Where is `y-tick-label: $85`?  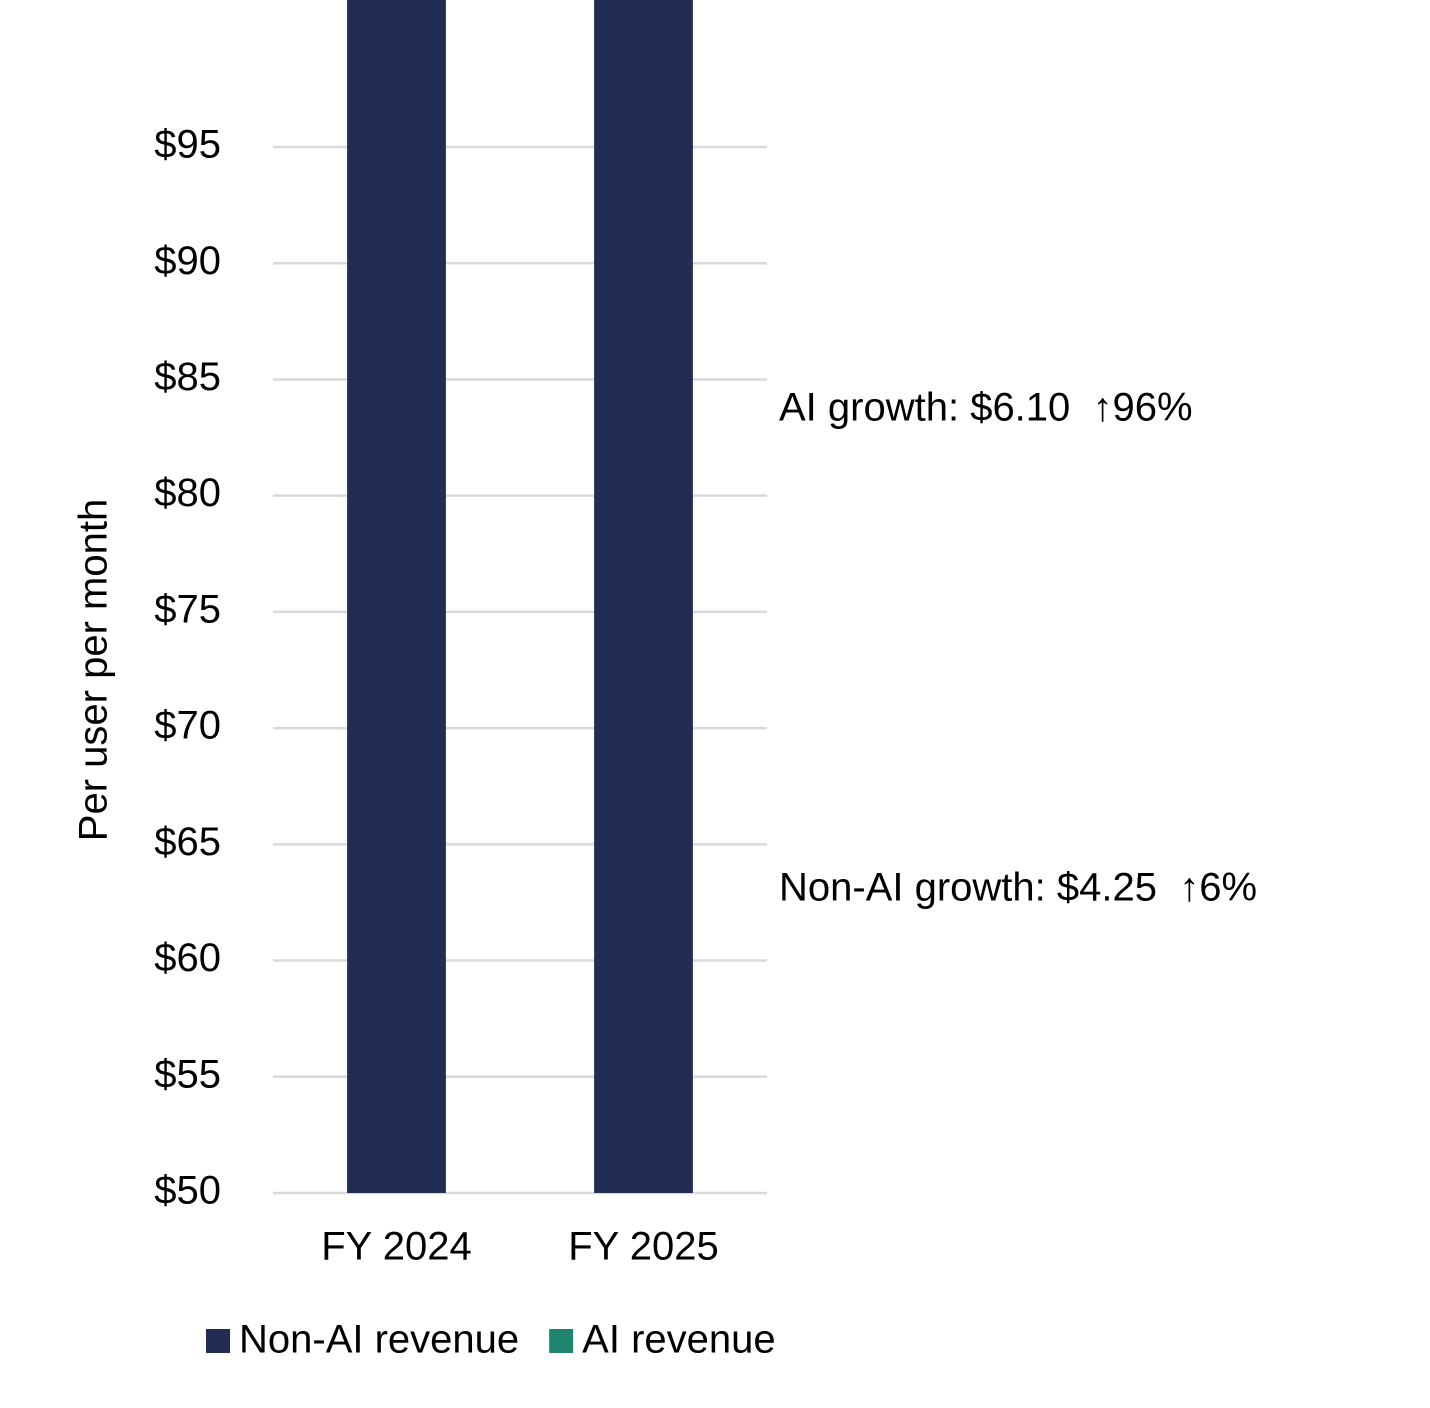
y-tick-label: $85 is located at coordinates (187, 377).